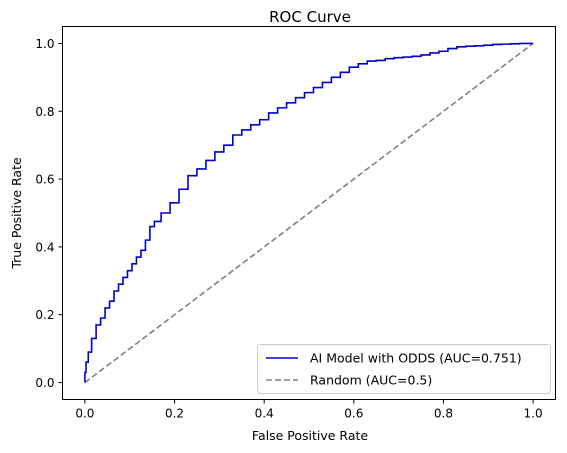  What do you see at coordinates (49, 213) in the screenshot?
I see `y-axis-ticks: 0.0 0.2 0.4 0.6 0.8 1.0` at bounding box center [49, 213].